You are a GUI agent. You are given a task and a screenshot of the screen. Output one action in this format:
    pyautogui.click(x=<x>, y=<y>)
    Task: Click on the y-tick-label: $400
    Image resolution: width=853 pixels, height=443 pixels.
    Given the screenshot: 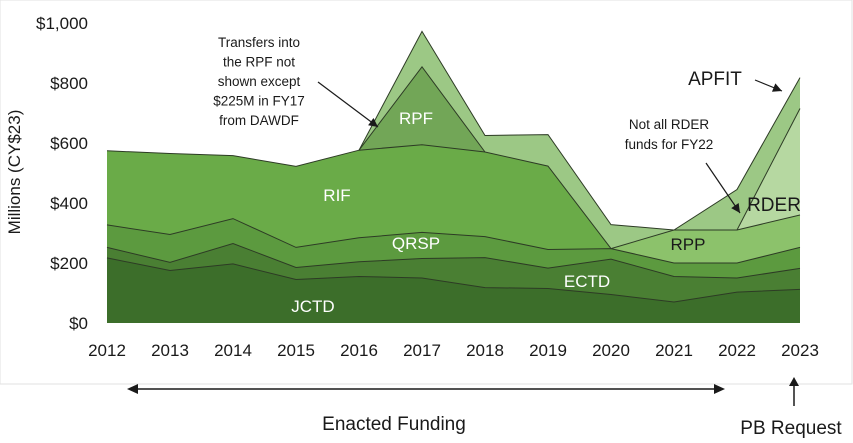 What is the action you would take?
    pyautogui.click(x=69, y=203)
    